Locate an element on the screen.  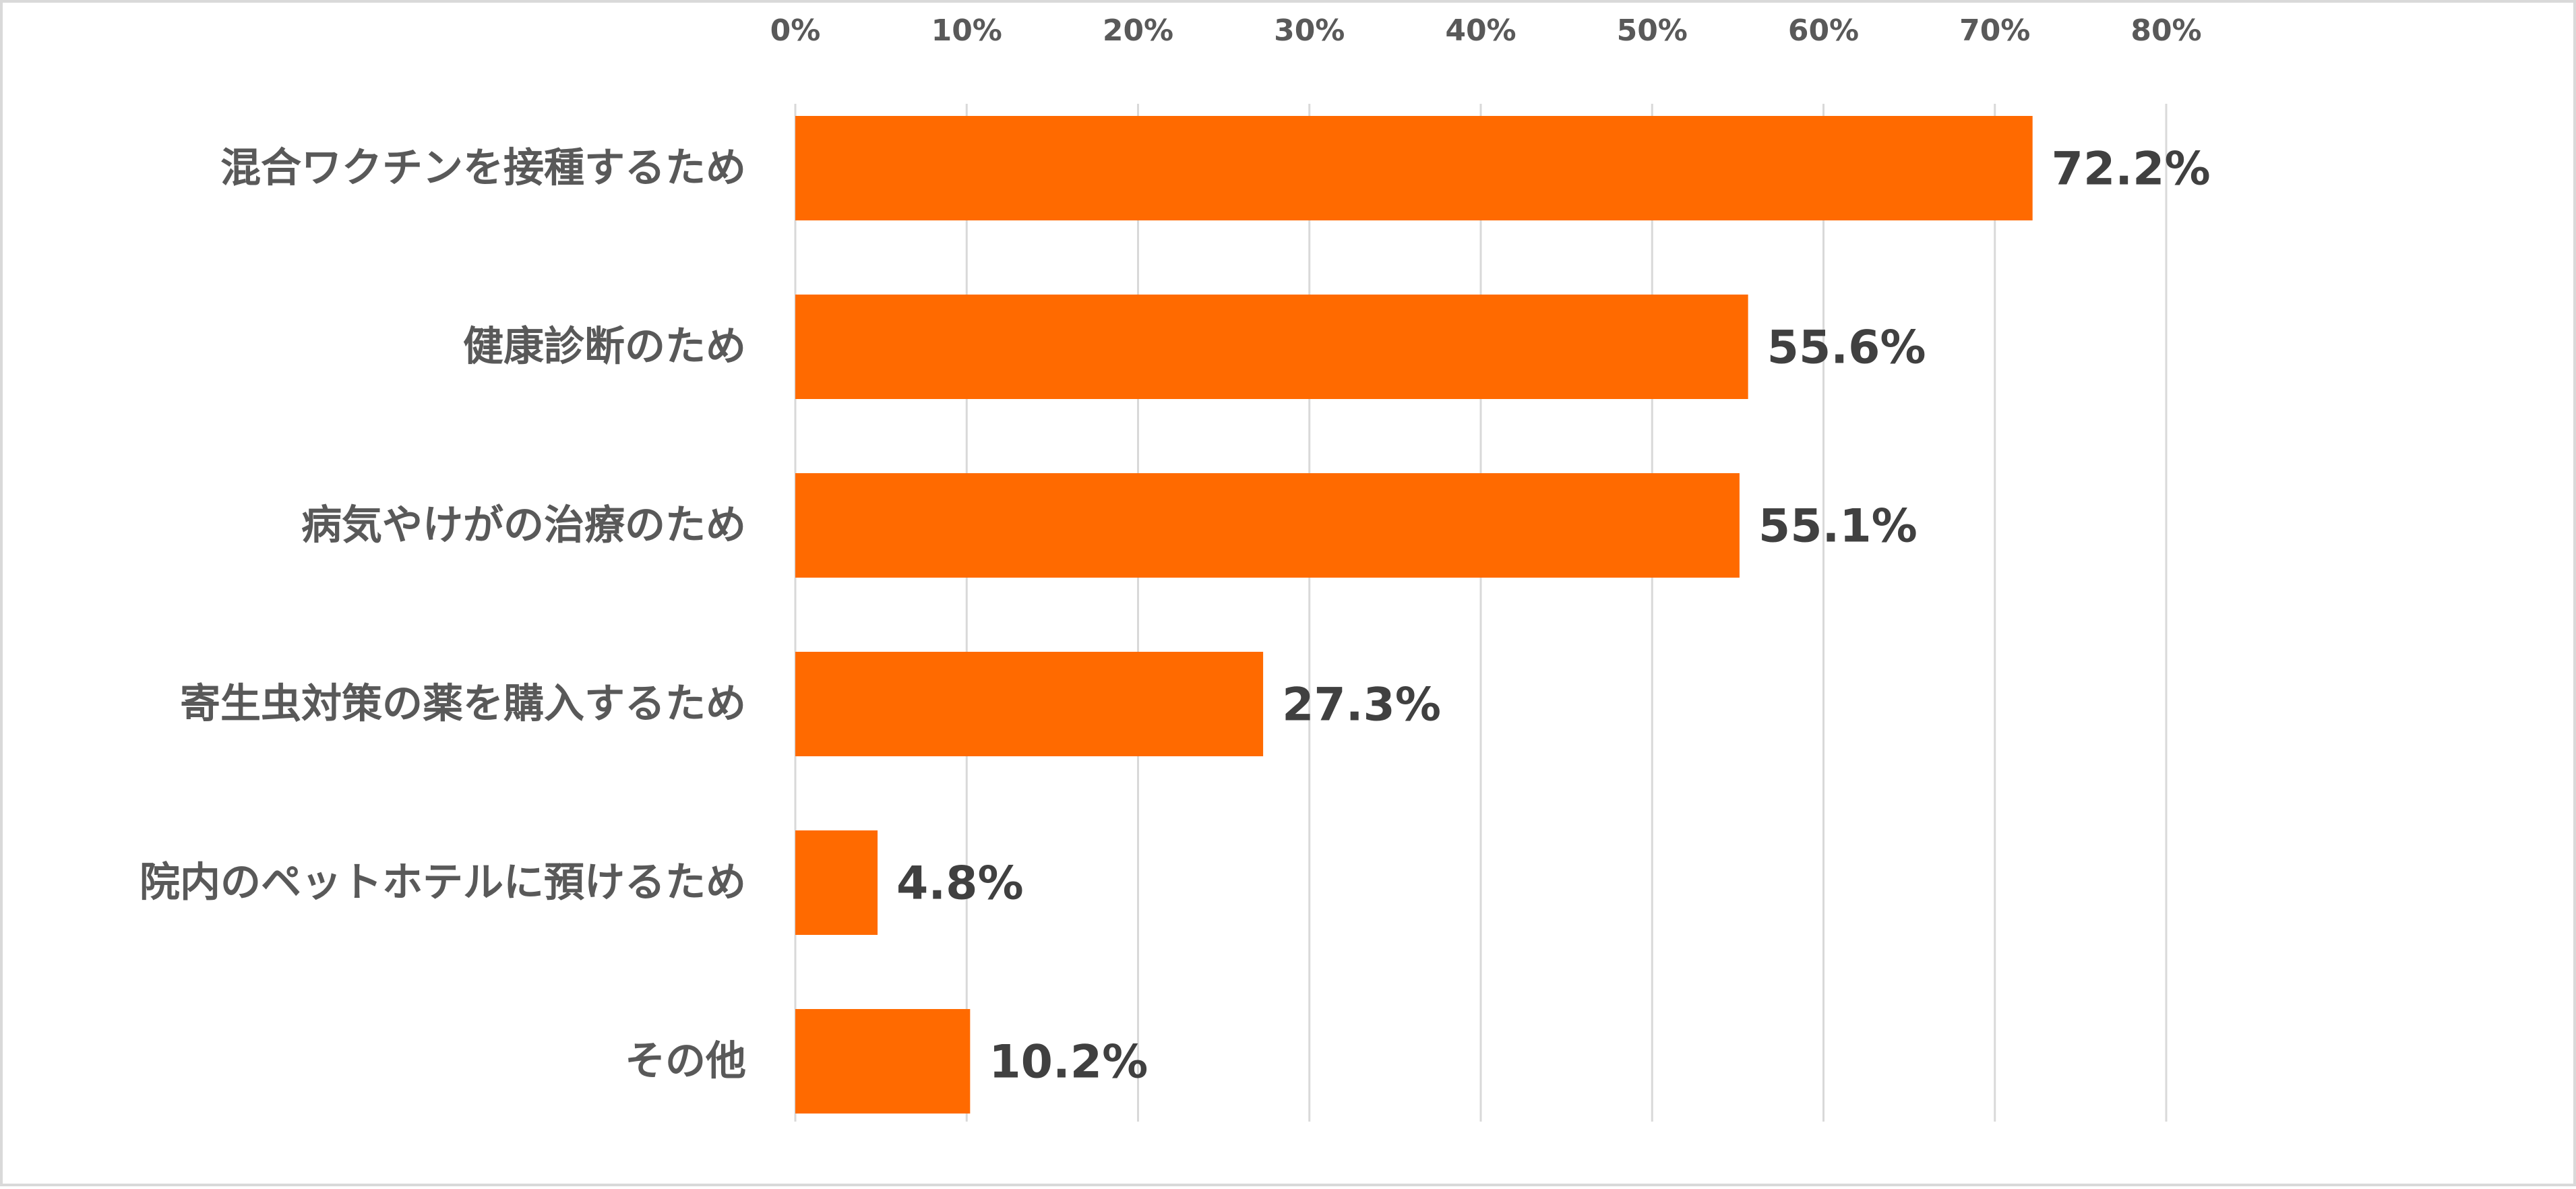
data-label: 72.2% is located at coordinates (2131, 169).